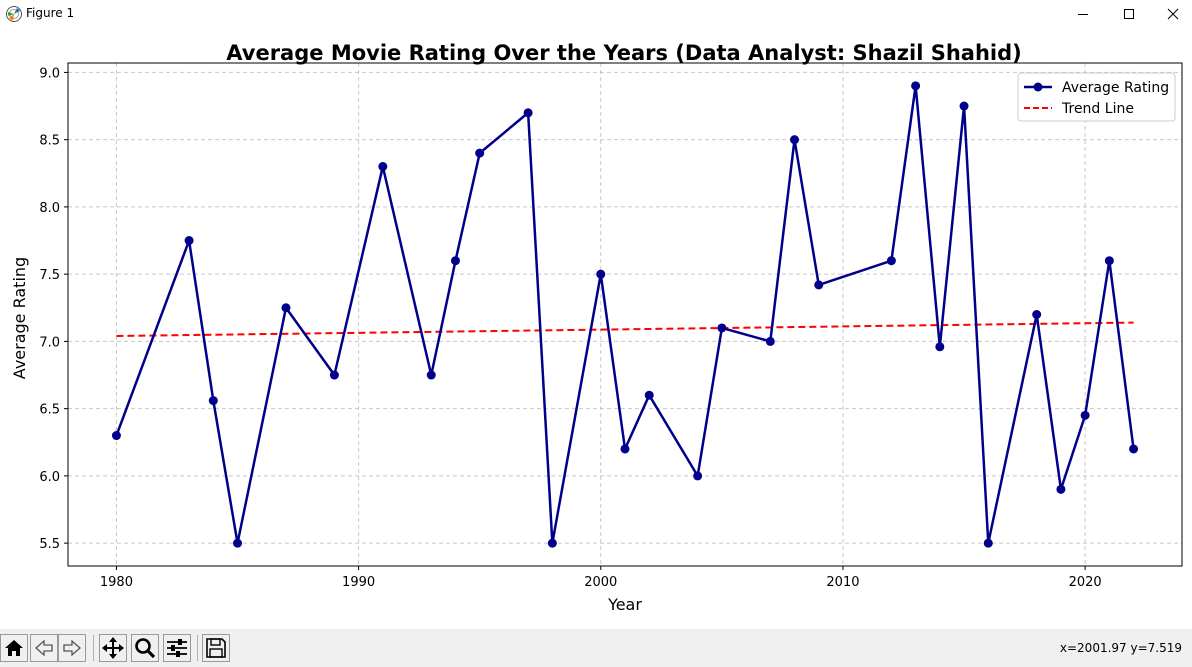  I want to click on x-tick-label: 1990, so click(358, 582).